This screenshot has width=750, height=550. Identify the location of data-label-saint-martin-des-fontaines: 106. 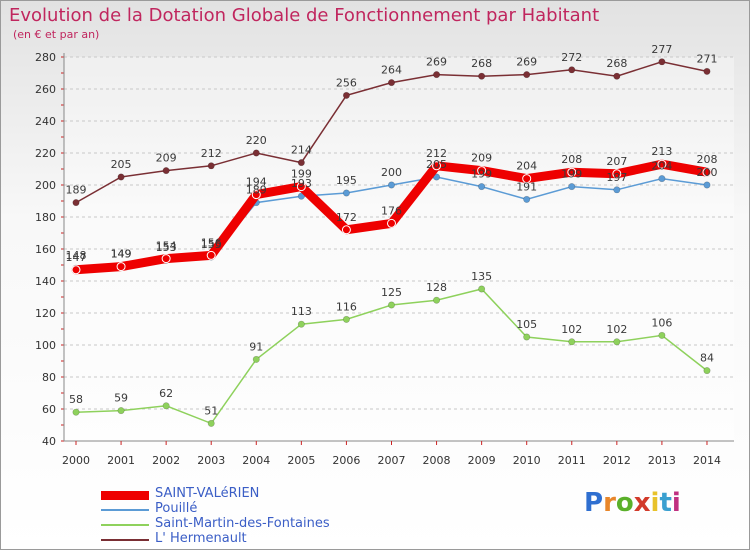
(661, 322).